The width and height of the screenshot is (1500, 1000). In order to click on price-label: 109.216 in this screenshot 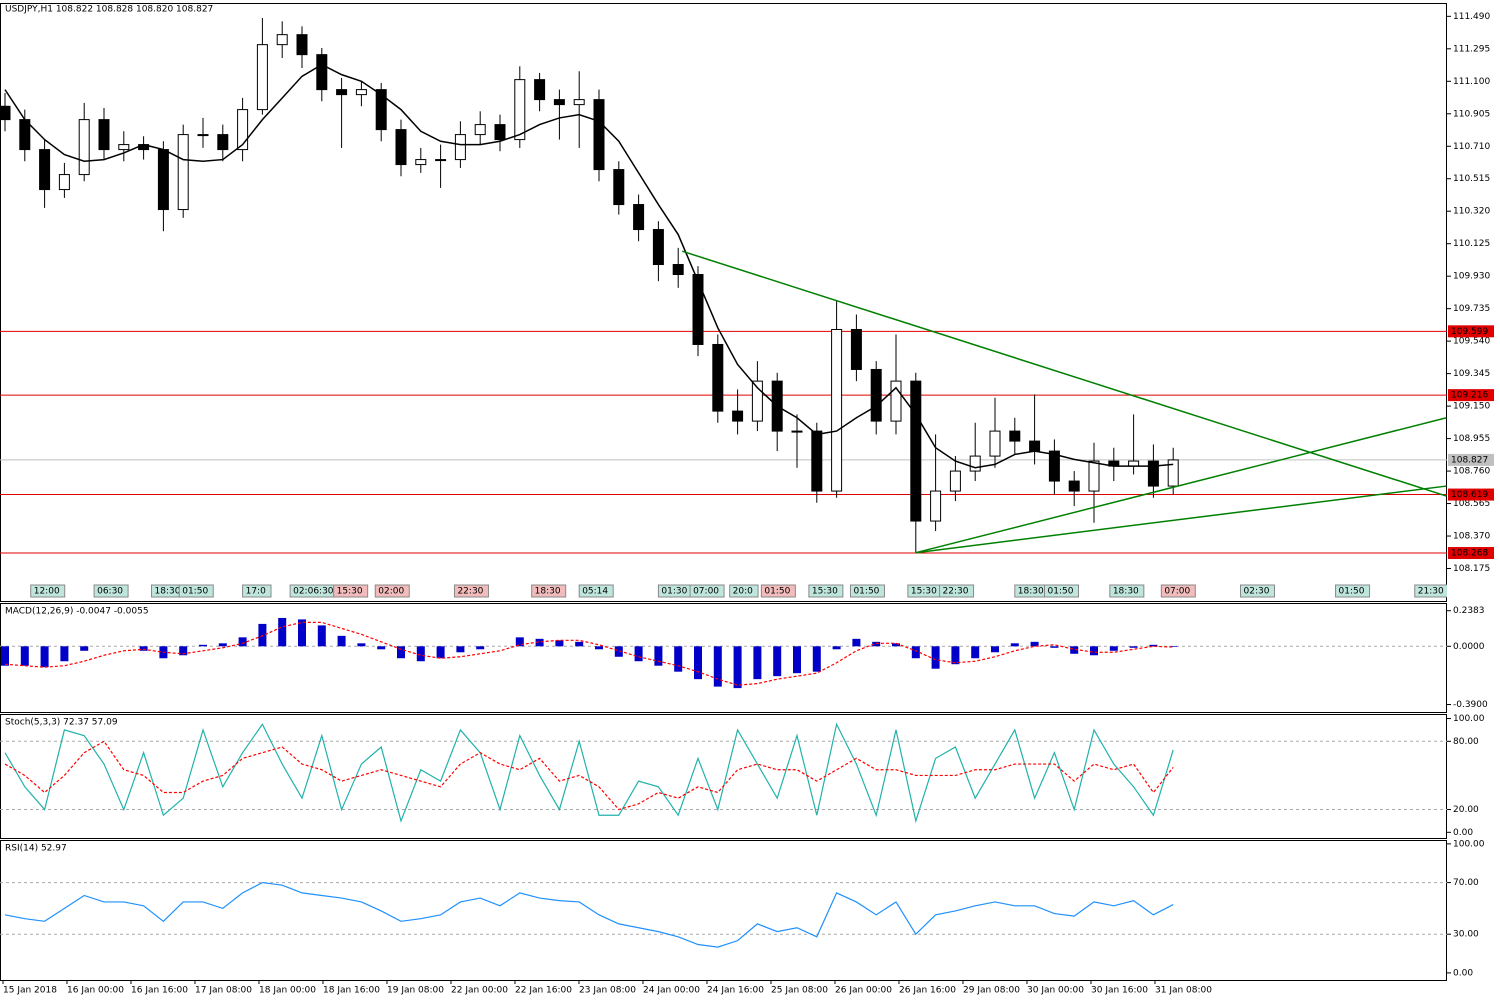, I will do `click(1469, 396)`.